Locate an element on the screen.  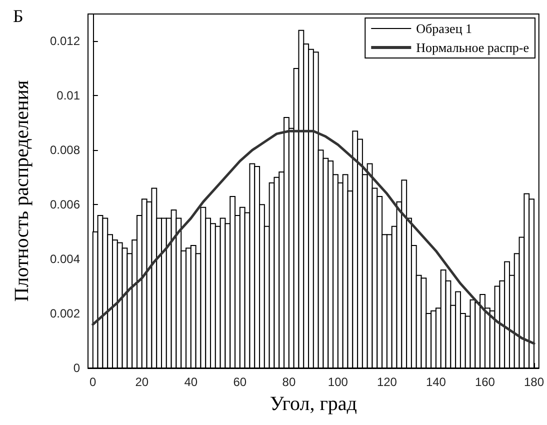
x-tick-label: 80 is located at coordinates (289, 382).